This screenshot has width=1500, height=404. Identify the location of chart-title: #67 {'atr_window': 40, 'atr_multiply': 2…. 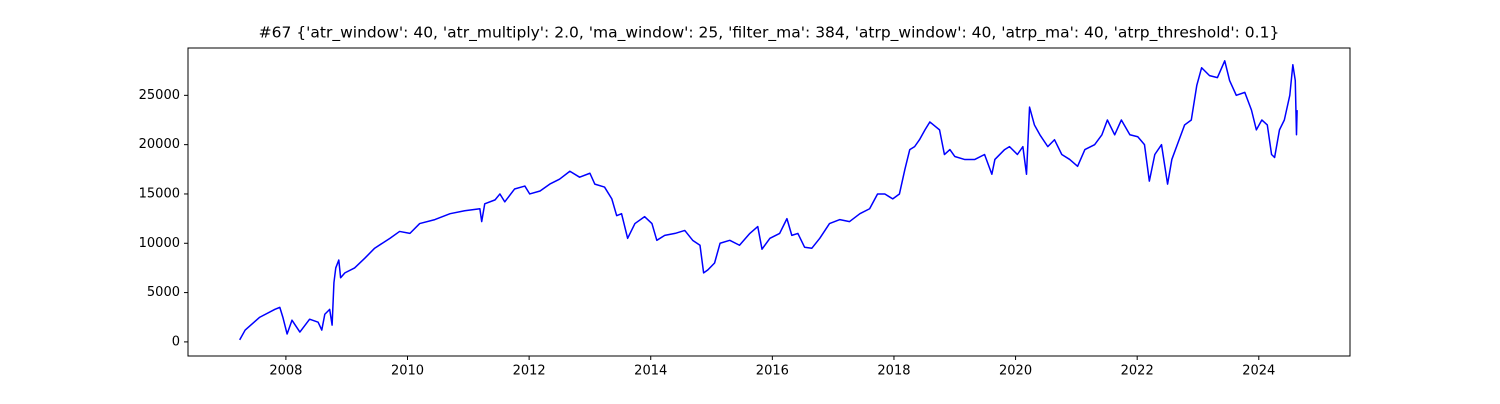
(769, 33).